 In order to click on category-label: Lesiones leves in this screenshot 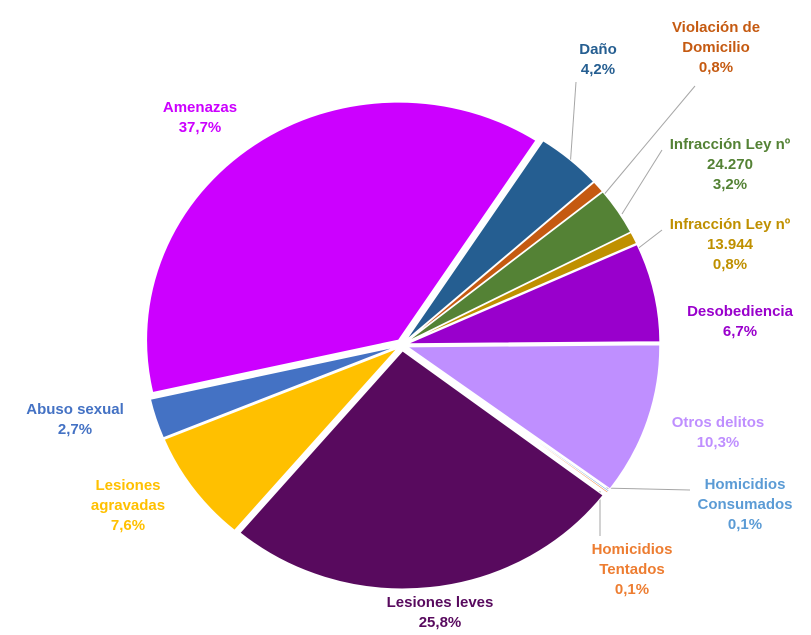, I will do `click(440, 602)`.